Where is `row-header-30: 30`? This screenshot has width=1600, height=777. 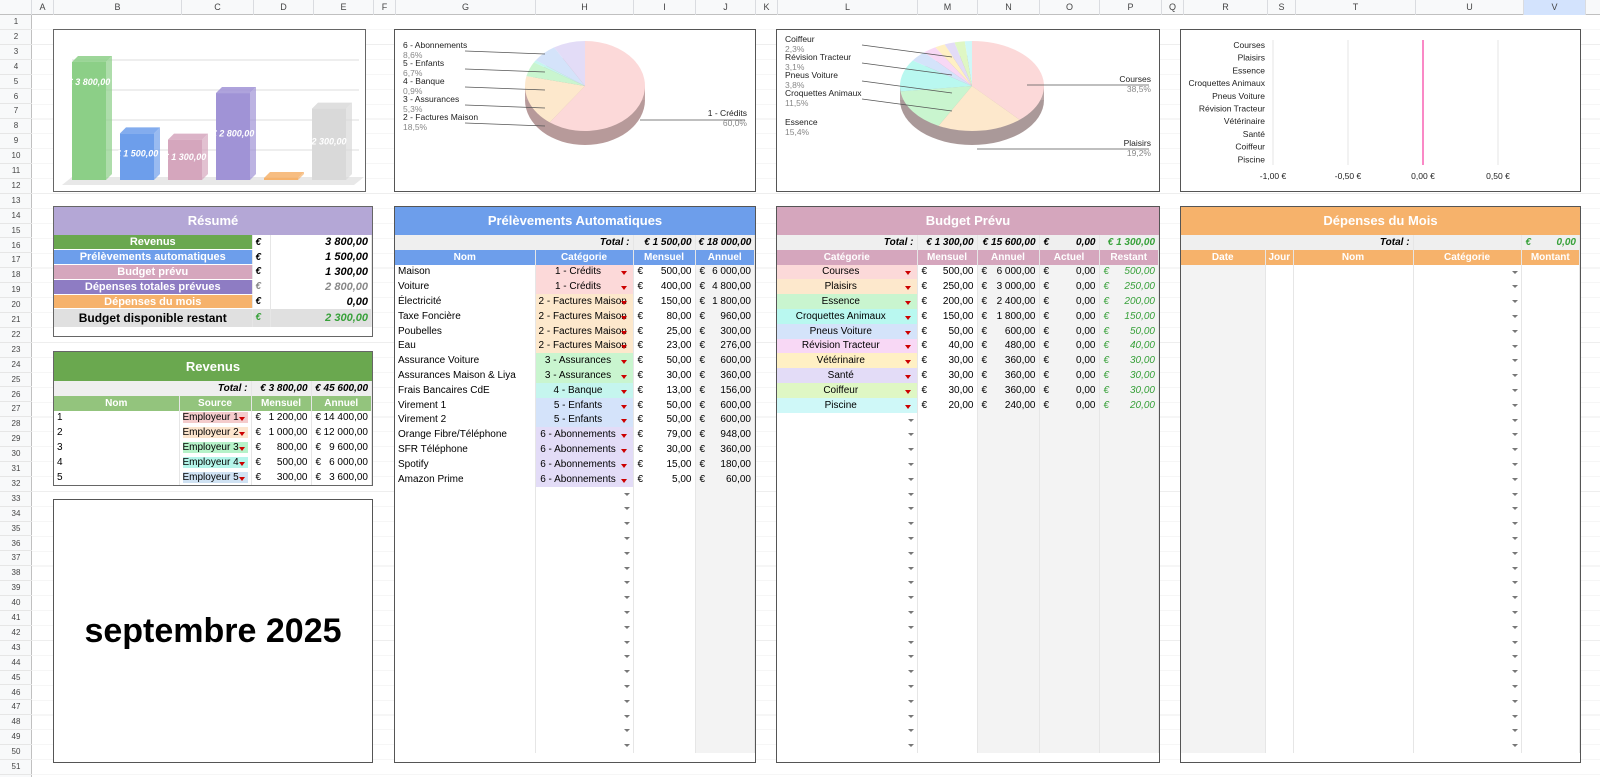 row-header-30: 30 is located at coordinates (16, 454).